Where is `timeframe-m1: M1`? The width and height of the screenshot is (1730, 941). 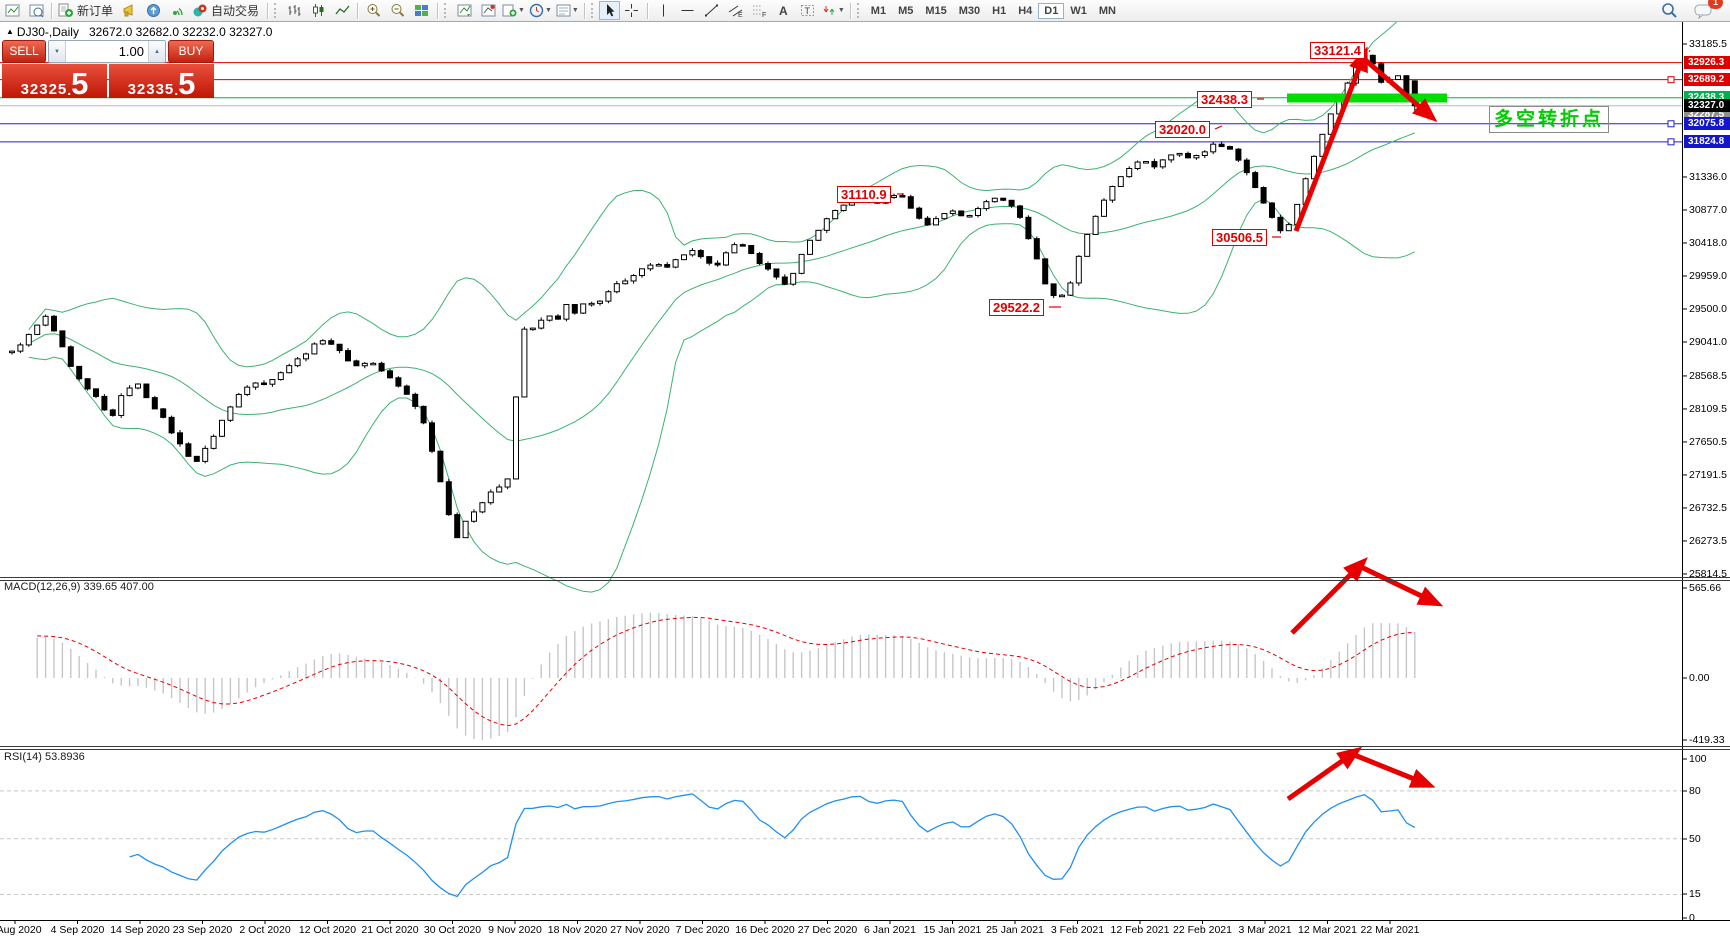
timeframe-m1: M1 is located at coordinates (878, 10).